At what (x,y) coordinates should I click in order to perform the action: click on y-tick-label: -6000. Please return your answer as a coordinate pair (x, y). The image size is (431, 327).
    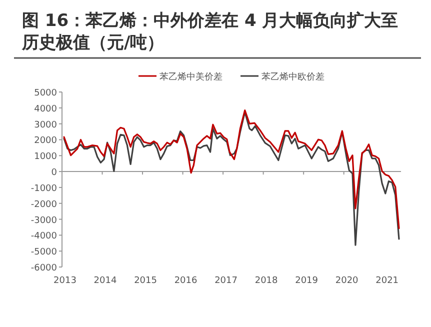
    Looking at the image, I should click on (44, 269).